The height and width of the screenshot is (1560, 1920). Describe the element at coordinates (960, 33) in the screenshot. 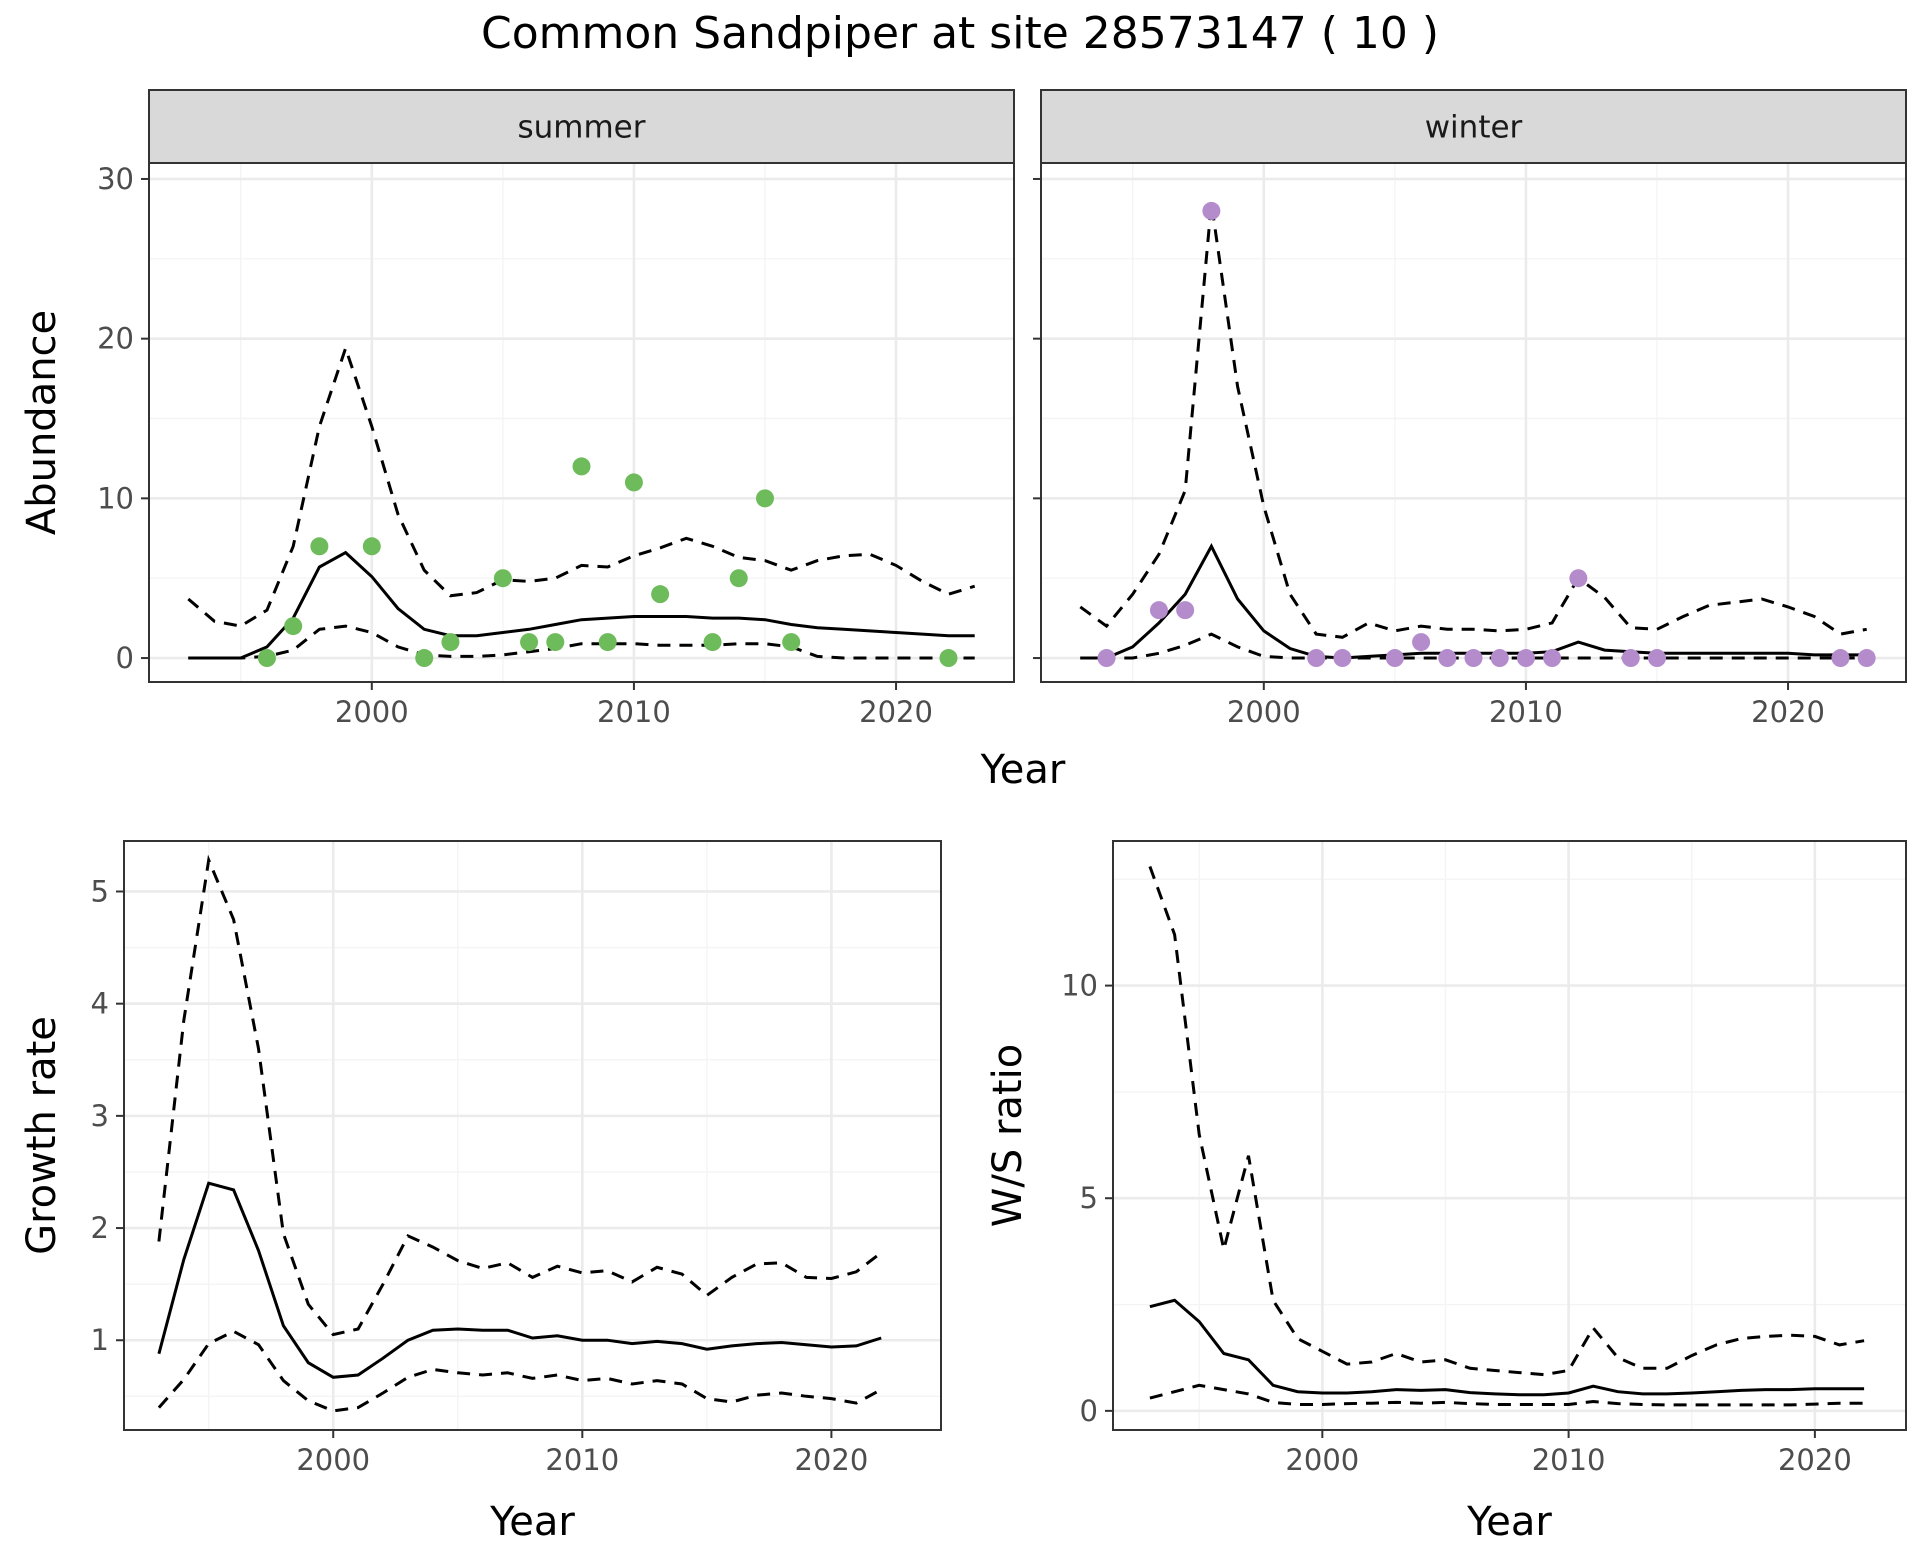

I see `figure-title: Common Sandpiper at site 28573147 ( 10 )` at that location.